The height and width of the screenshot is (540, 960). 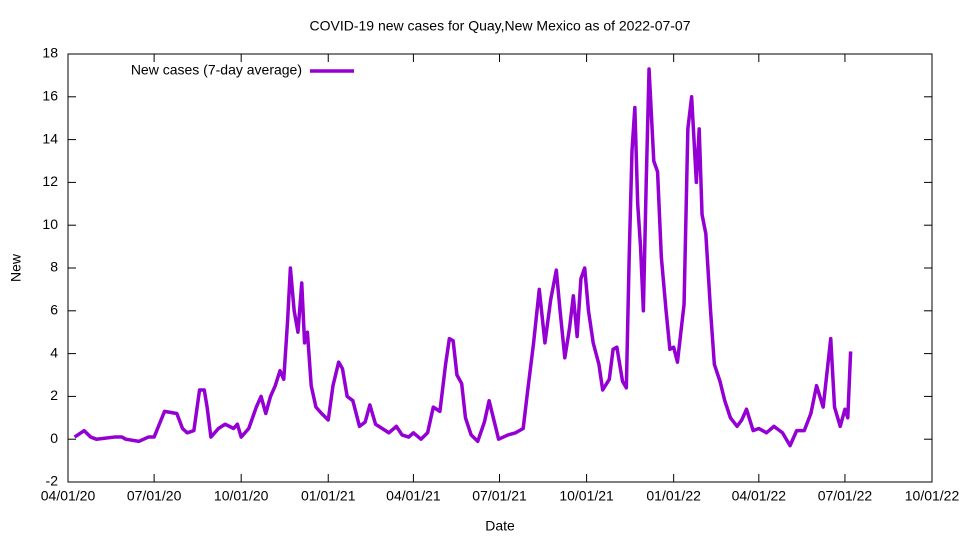 I want to click on y-axis-label: New, so click(x=16, y=267).